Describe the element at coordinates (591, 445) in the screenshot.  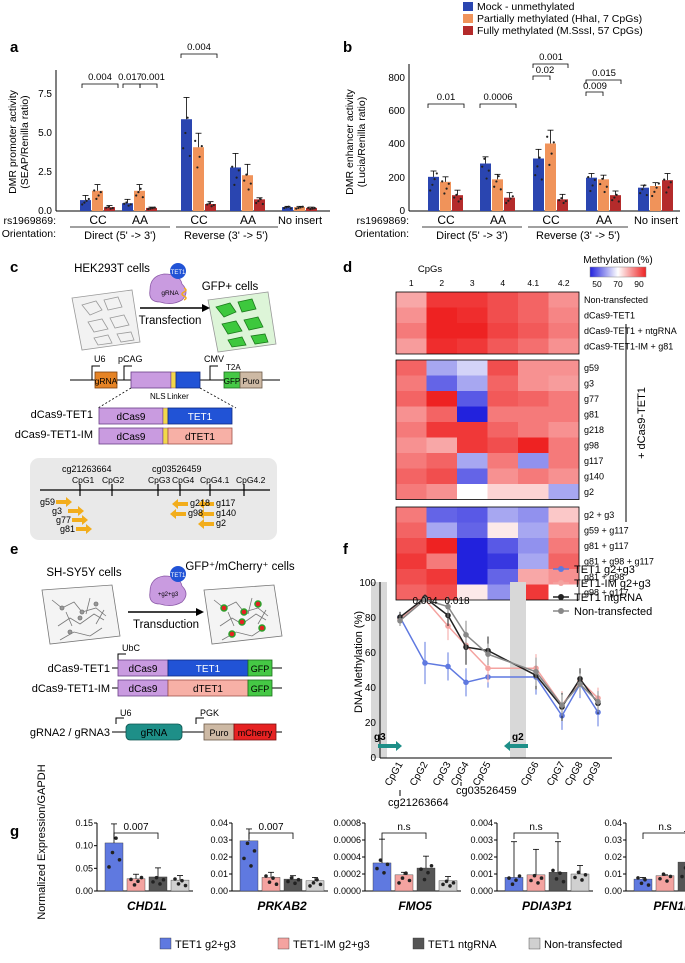
I see `panel-d-row-label-b1-r5: g98` at that location.